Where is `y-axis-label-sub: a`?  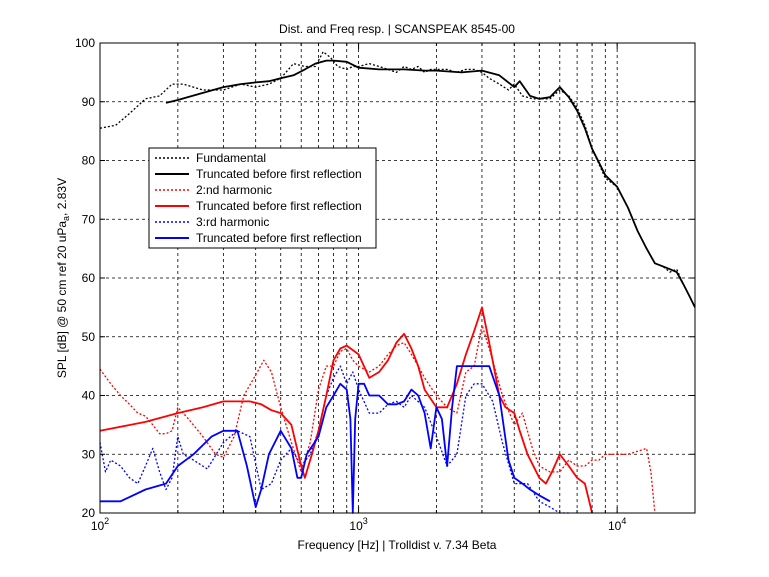 y-axis-label-sub: a is located at coordinates (66, 218).